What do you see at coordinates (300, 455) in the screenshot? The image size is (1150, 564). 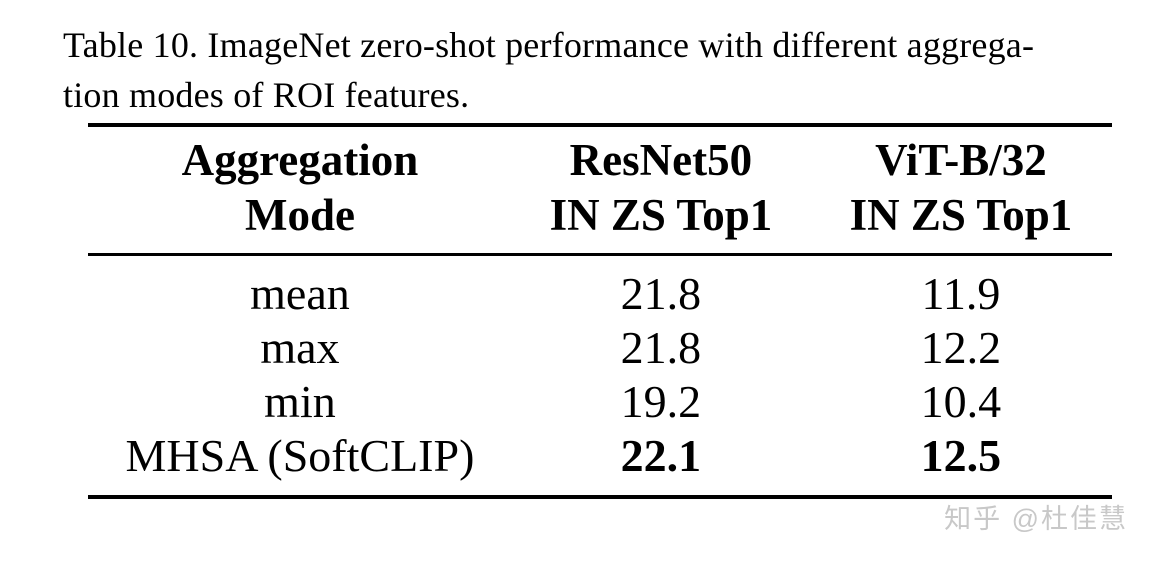 I see `cell-aggregation-mode: MHSA (SoftCLIP)` at bounding box center [300, 455].